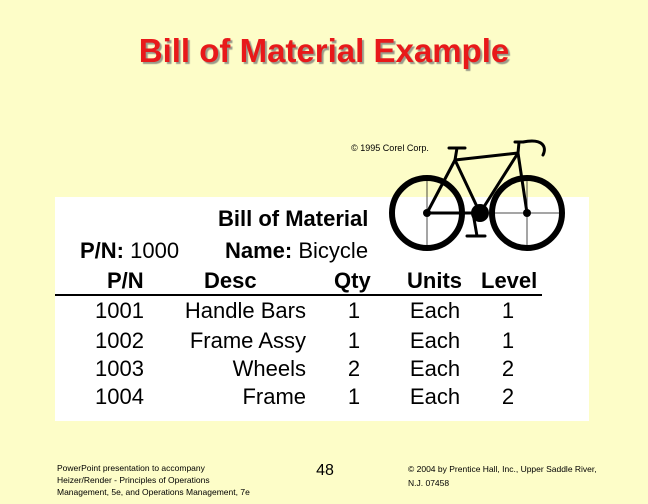 The height and width of the screenshot is (504, 648). What do you see at coordinates (333, 250) in the screenshot?
I see `name-value: Bicycle` at bounding box center [333, 250].